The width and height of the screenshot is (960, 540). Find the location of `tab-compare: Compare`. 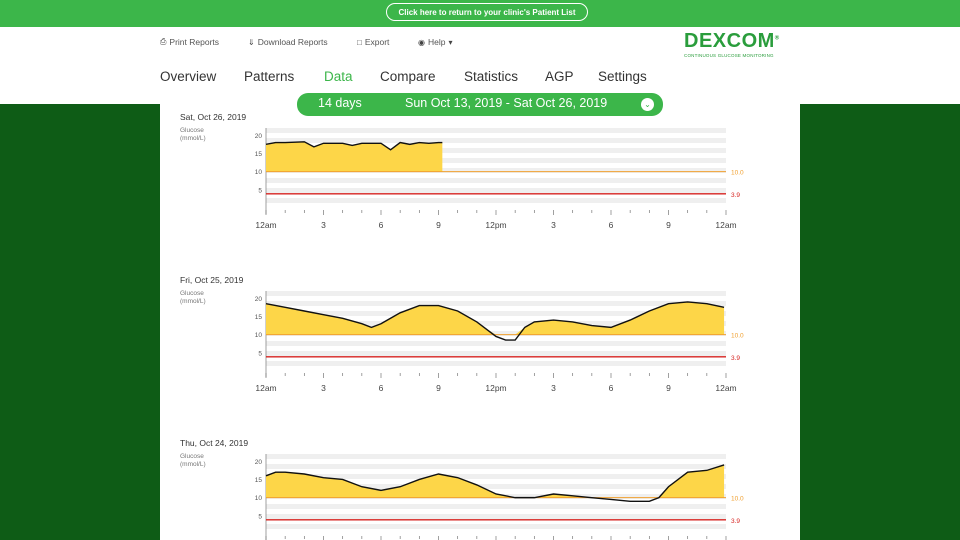

tab-compare: Compare is located at coordinates (408, 76).